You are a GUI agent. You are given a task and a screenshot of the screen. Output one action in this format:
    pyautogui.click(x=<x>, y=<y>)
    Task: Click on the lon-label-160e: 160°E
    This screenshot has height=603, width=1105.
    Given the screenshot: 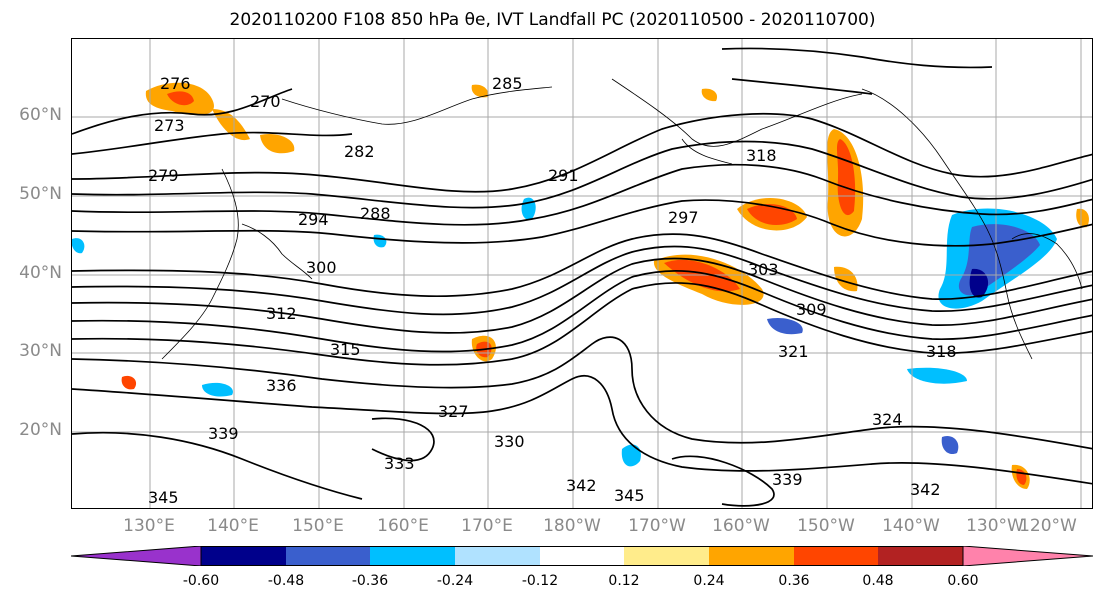 What is the action you would take?
    pyautogui.click(x=403, y=526)
    